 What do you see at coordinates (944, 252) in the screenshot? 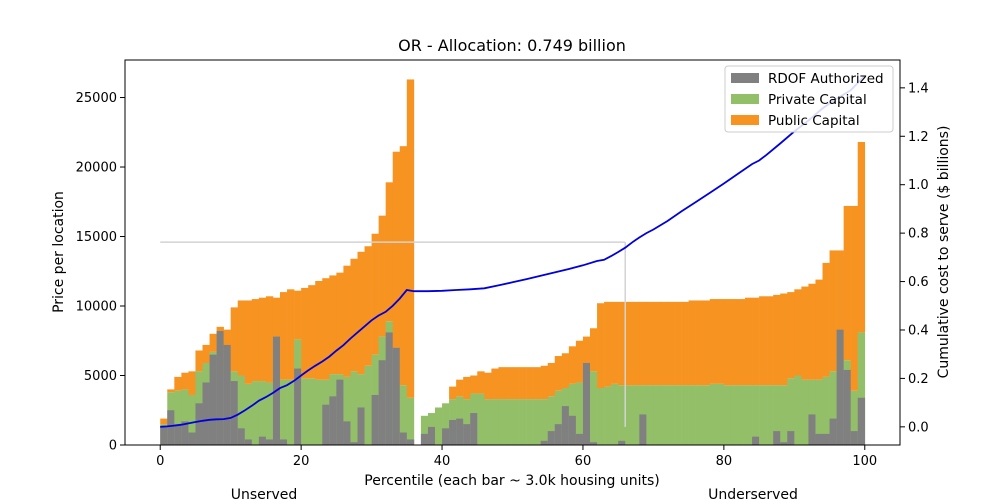
I see `y2-axis-label: Cumulative cost to serve ($ billions)` at bounding box center [944, 252].